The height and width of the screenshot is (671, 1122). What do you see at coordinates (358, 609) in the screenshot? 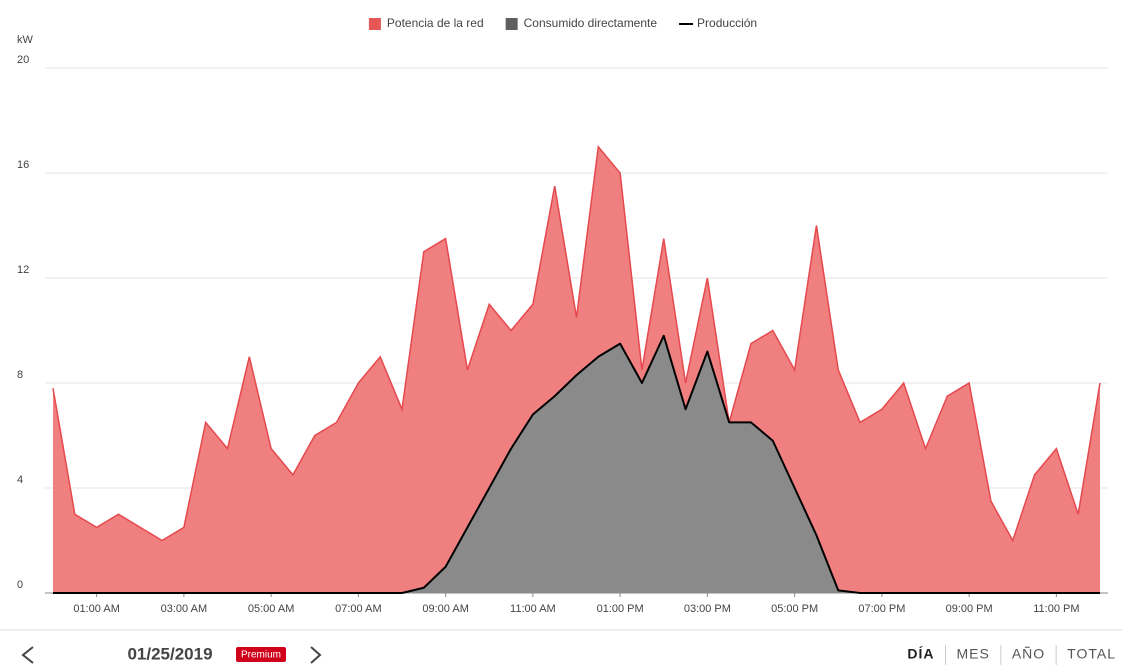
I see `x-tick-label: 07:00 AM` at bounding box center [358, 609].